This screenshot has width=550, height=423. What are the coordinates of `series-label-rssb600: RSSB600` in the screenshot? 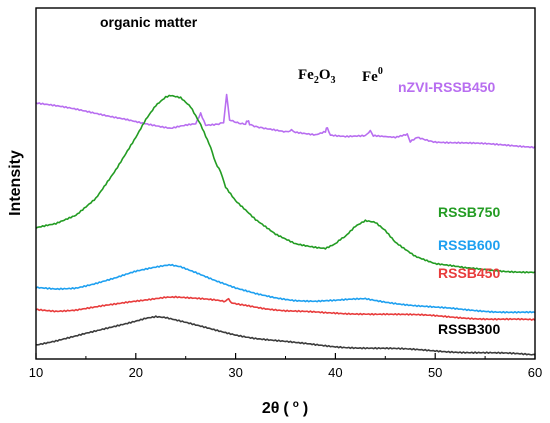 It's located at (469, 245).